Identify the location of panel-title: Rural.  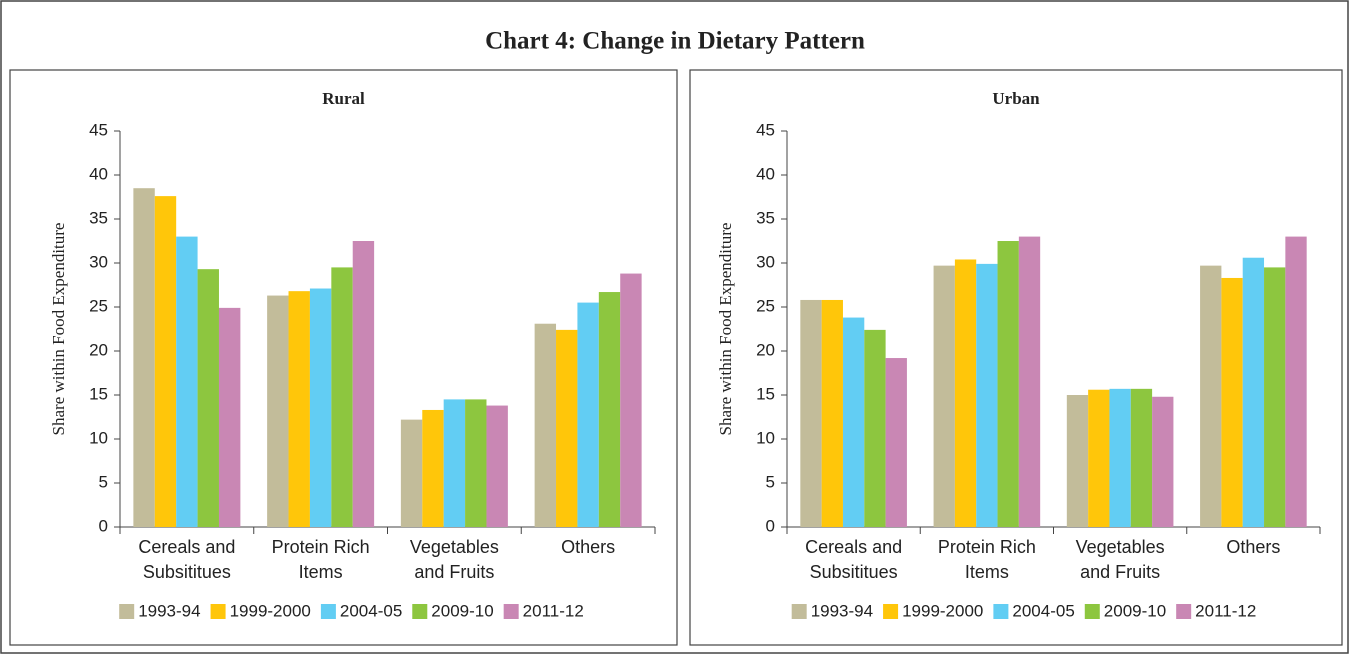
(343, 98).